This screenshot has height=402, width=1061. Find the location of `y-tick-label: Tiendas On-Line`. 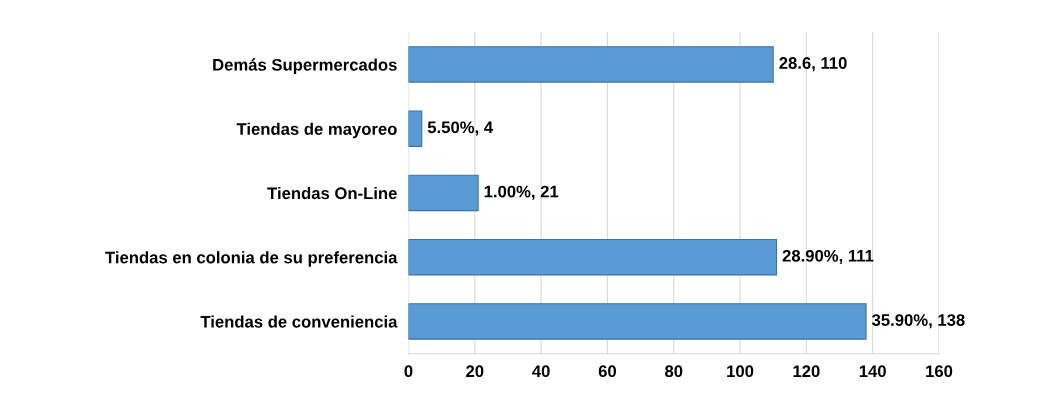

y-tick-label: Tiendas On-Line is located at coordinates (332, 193).